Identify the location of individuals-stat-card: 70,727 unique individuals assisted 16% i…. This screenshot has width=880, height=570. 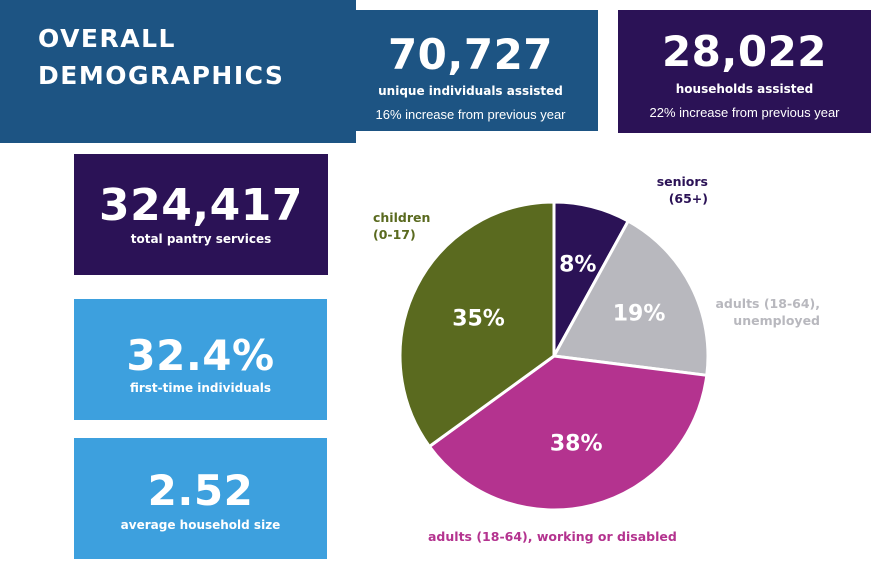
(470, 70).